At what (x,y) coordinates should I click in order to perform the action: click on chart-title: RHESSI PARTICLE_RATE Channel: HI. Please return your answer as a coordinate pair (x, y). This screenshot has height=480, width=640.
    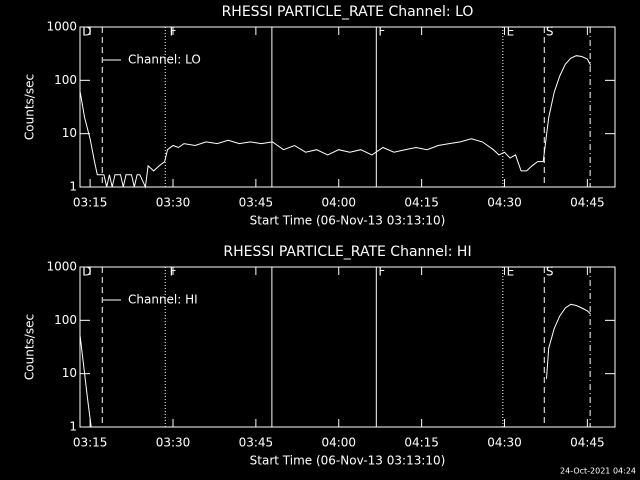
    Looking at the image, I should click on (347, 252).